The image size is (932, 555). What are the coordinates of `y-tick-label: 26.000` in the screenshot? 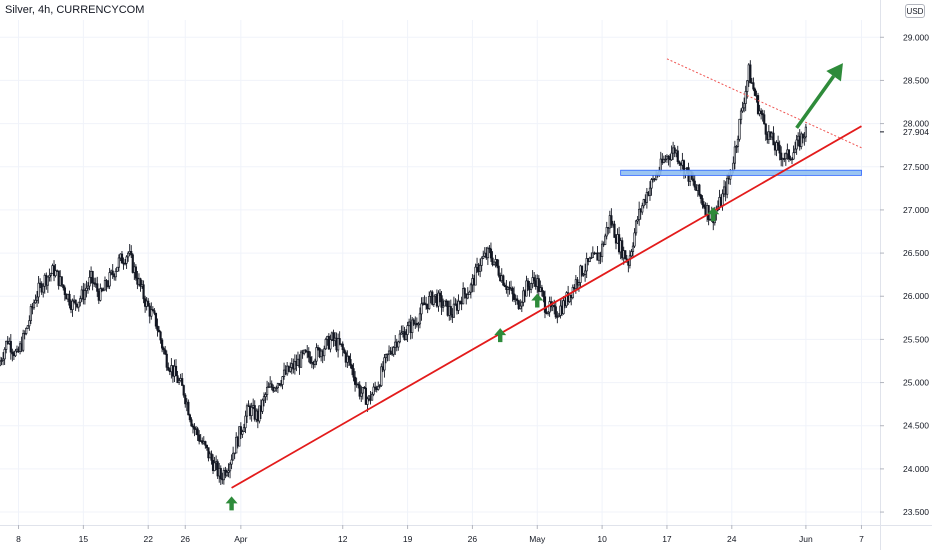 It's located at (916, 296).